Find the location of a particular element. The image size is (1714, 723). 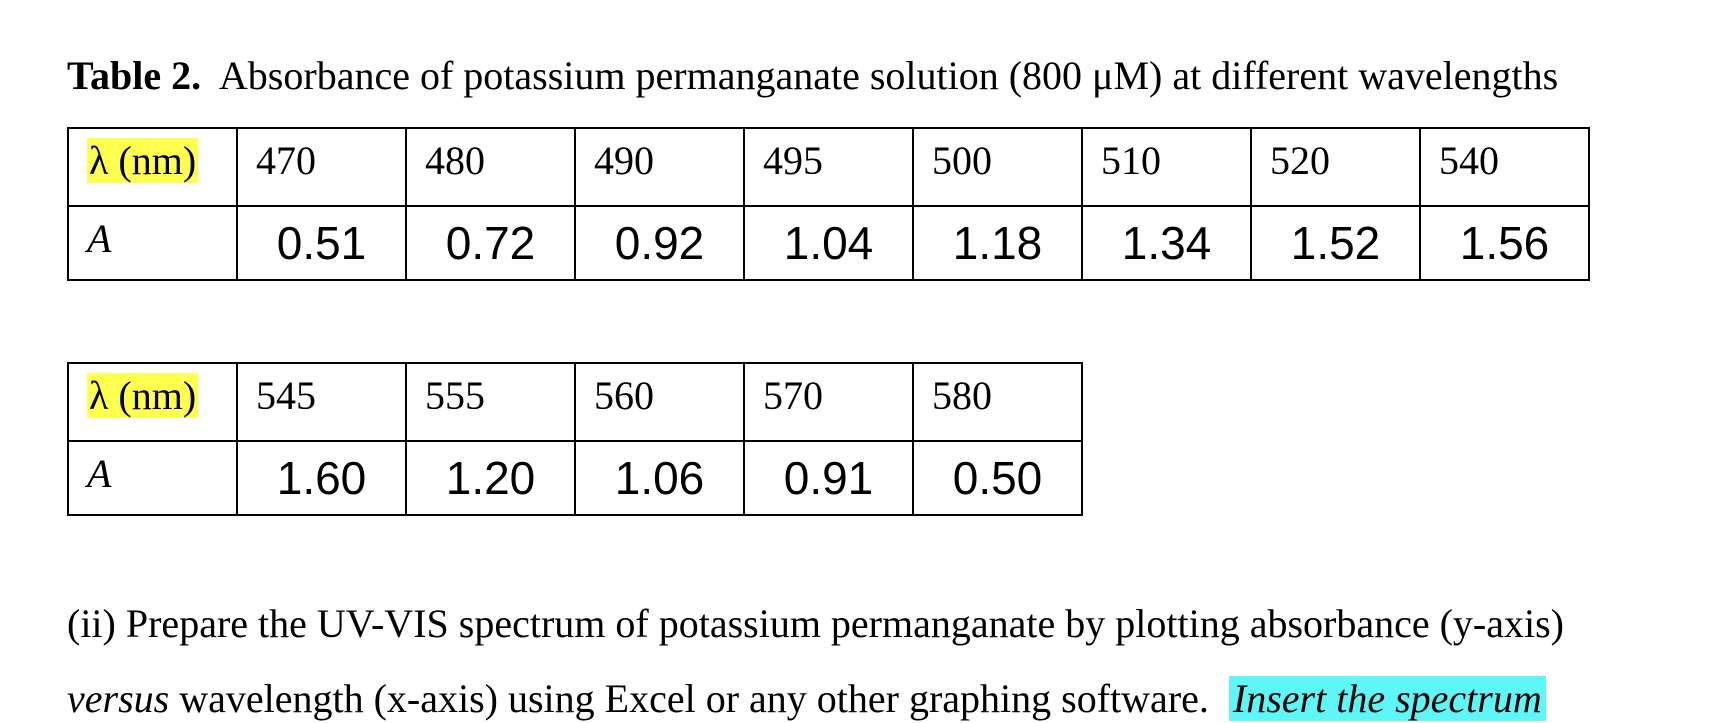

wavelength-cell: 580 is located at coordinates (997, 402).